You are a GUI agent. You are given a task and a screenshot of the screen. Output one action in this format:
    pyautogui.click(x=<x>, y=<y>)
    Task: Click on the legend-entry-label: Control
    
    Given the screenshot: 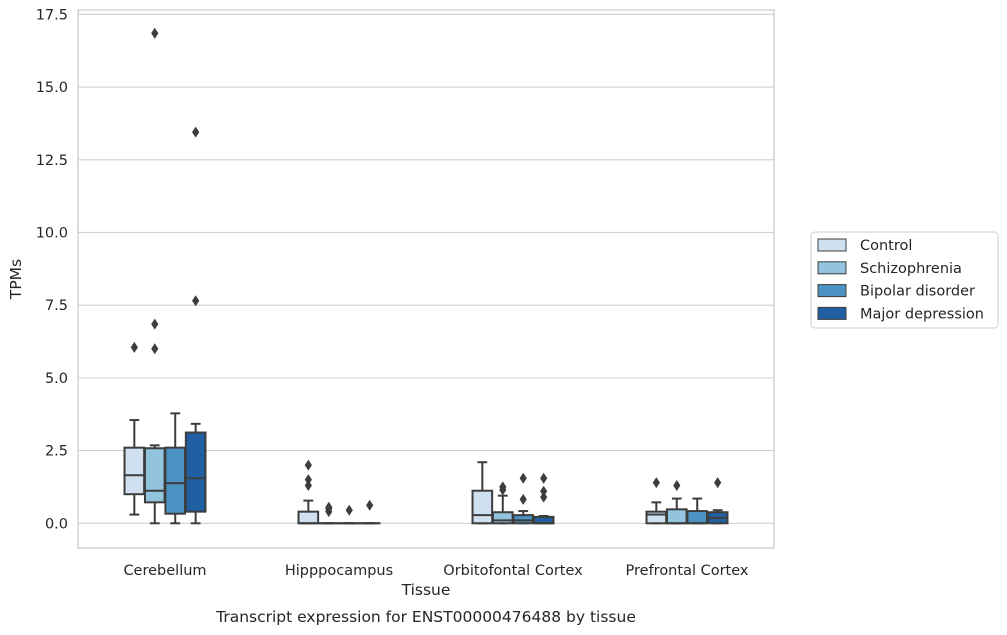 What is the action you would take?
    pyautogui.click(x=886, y=246)
    